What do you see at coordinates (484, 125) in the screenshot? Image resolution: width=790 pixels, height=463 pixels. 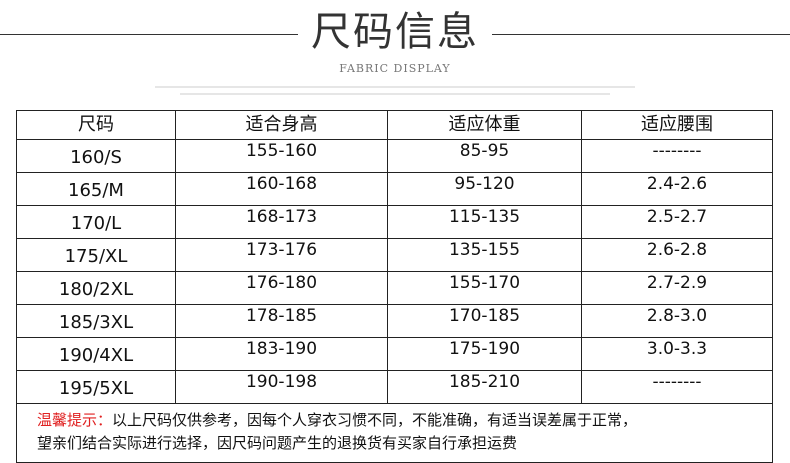 I see `column-header-weight: 适应体重` at bounding box center [484, 125].